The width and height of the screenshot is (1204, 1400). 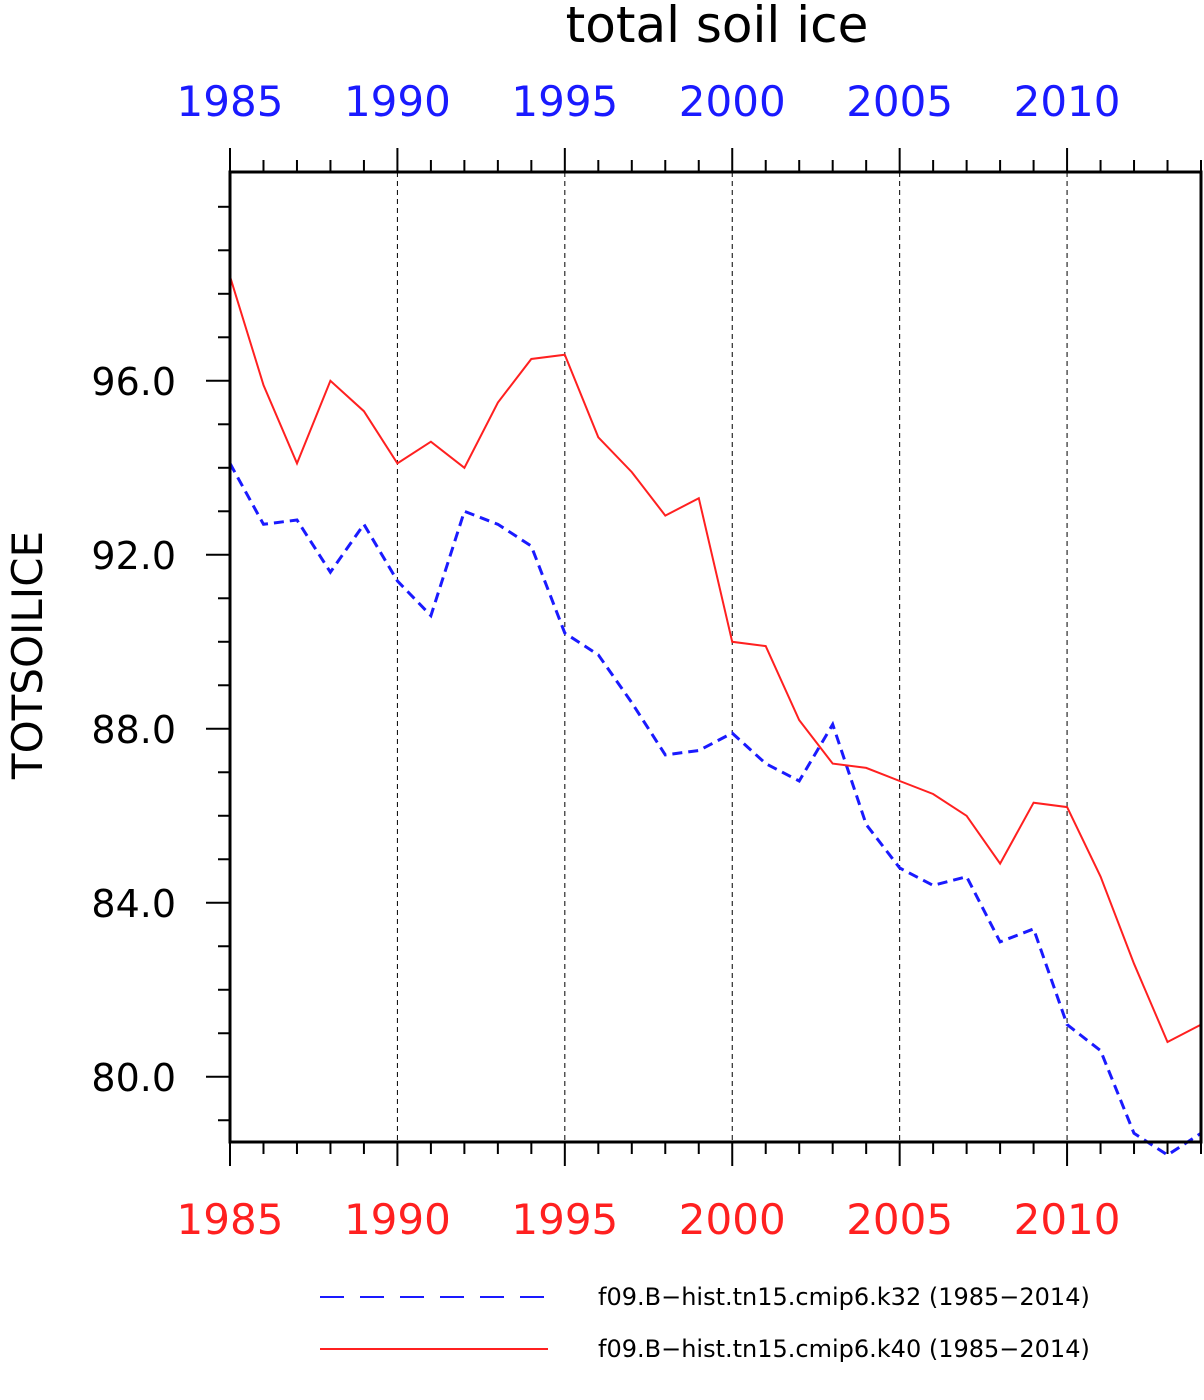 I want to click on y-tick-label: 96.0, so click(x=133, y=382).